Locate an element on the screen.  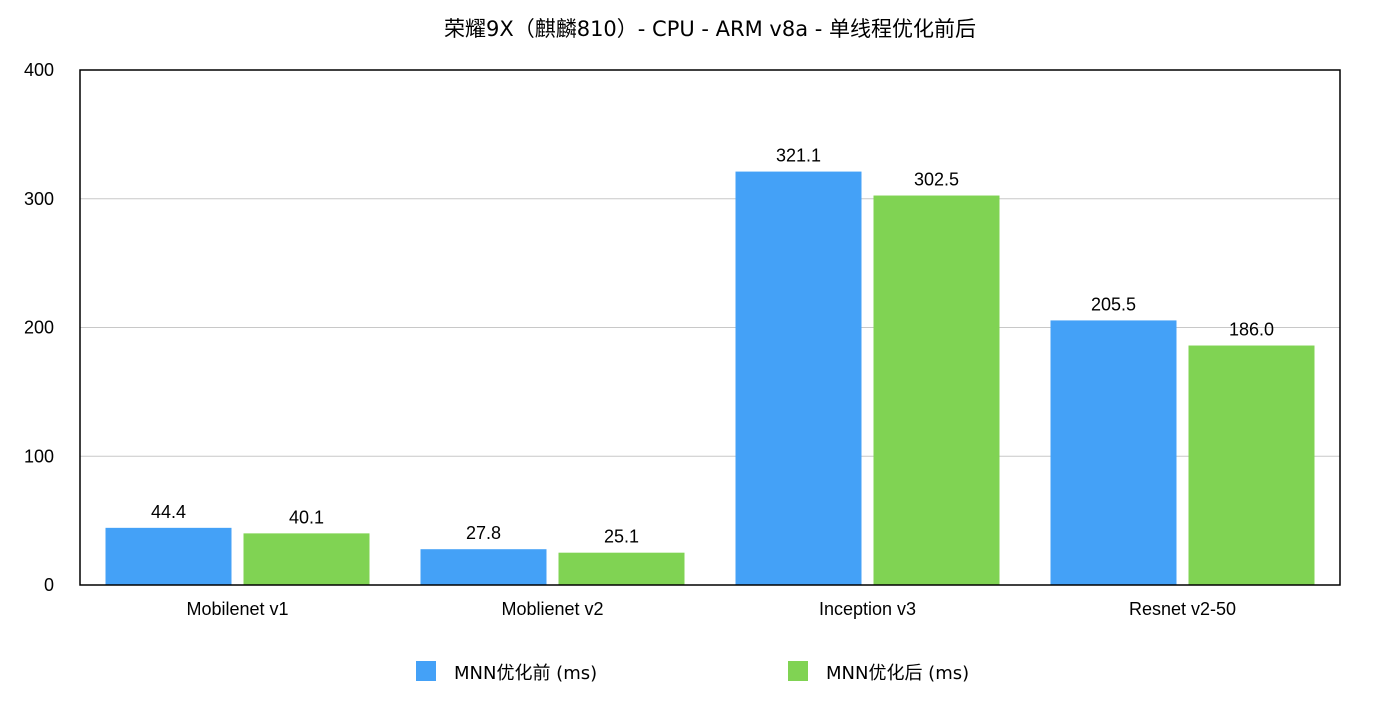
legend-swatch-after is located at coordinates (798, 671).